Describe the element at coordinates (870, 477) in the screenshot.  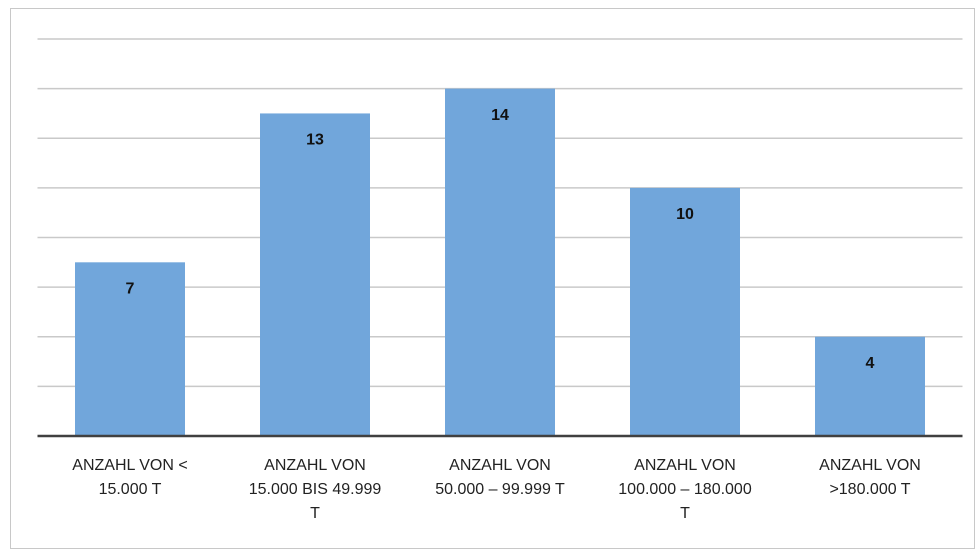
I see `x-tick-label: ANZAHL VON >180.000 T` at that location.